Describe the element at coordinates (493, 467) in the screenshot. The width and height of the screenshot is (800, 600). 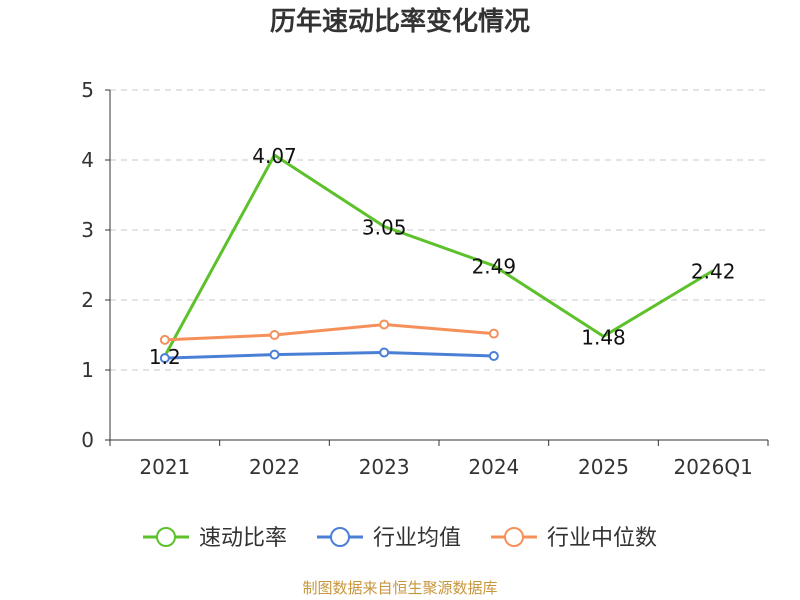
I see `x-tick-label: 2024` at that location.